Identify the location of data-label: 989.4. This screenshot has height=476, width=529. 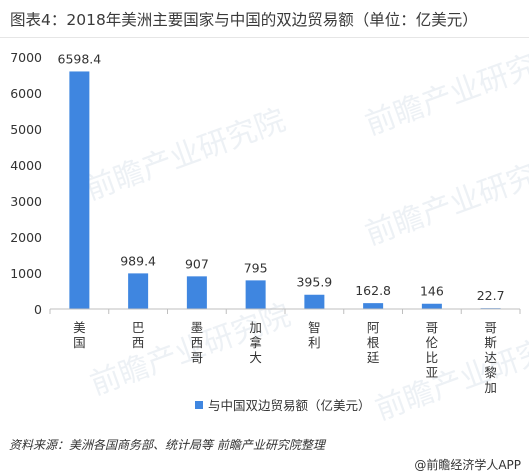
(138, 260).